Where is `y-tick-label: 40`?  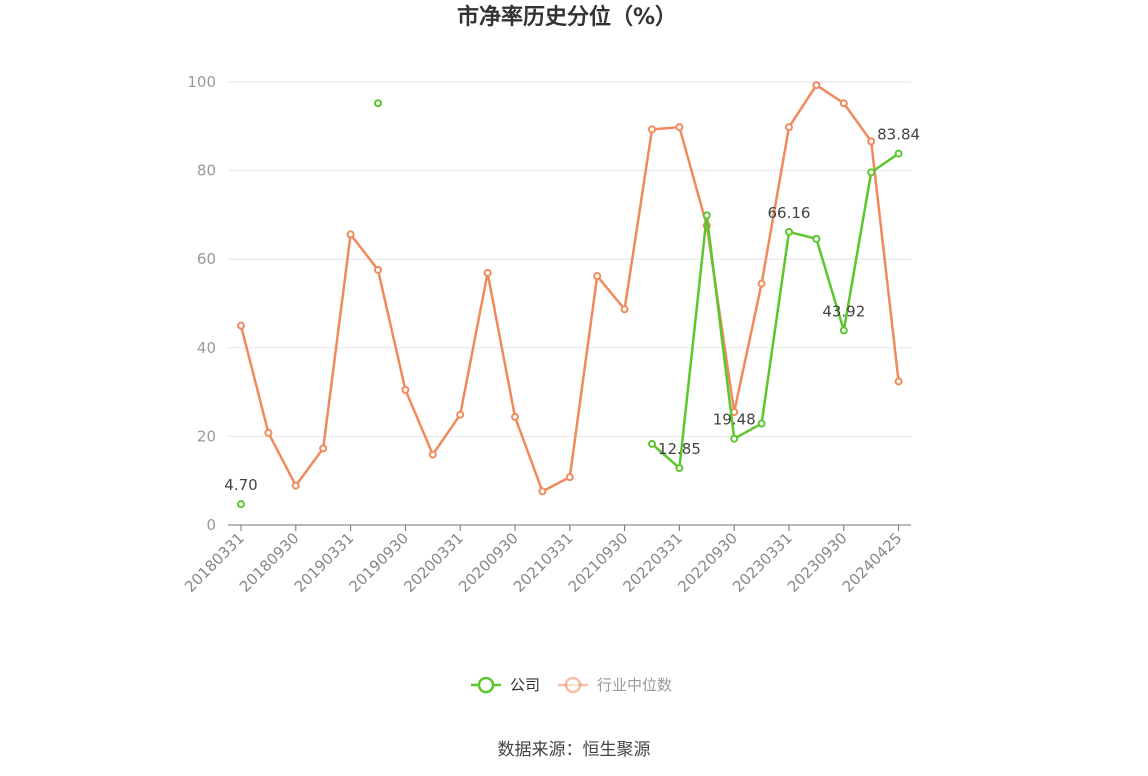
y-tick-label: 40 is located at coordinates (206, 348).